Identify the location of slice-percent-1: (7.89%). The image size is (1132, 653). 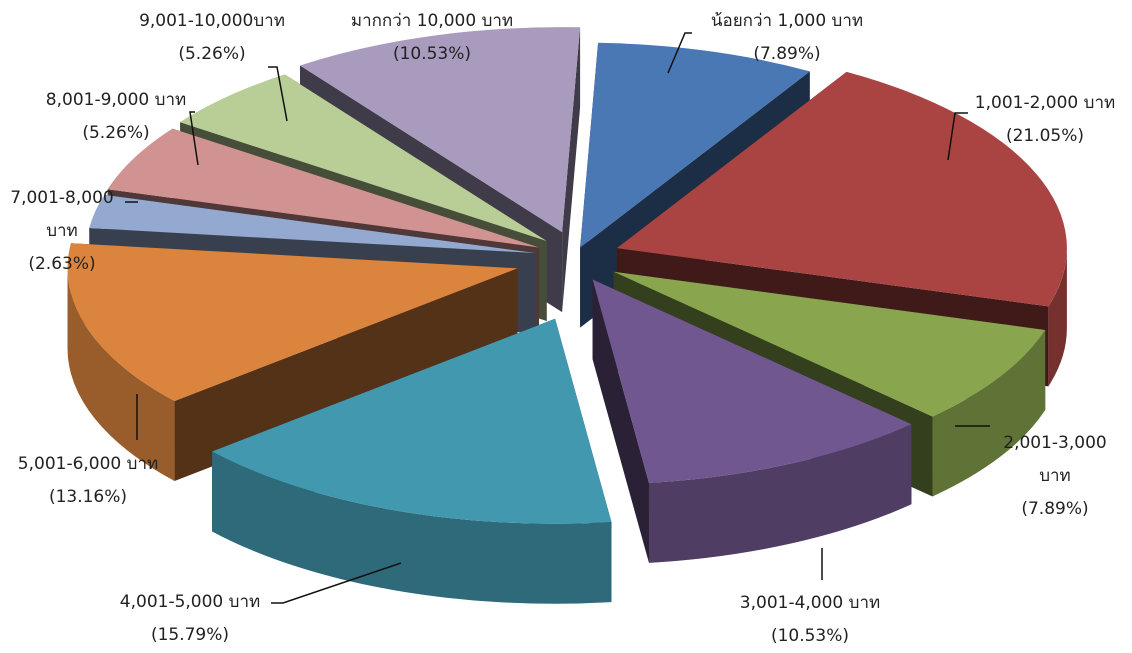
(786, 54).